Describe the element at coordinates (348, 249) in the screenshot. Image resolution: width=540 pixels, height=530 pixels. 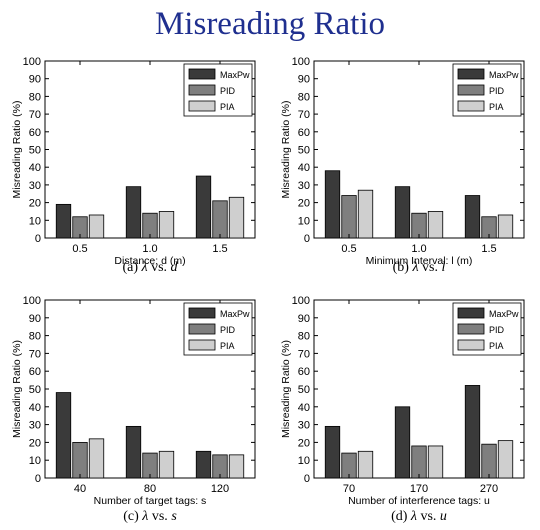
I see `x-tick-label: 0.5` at that location.